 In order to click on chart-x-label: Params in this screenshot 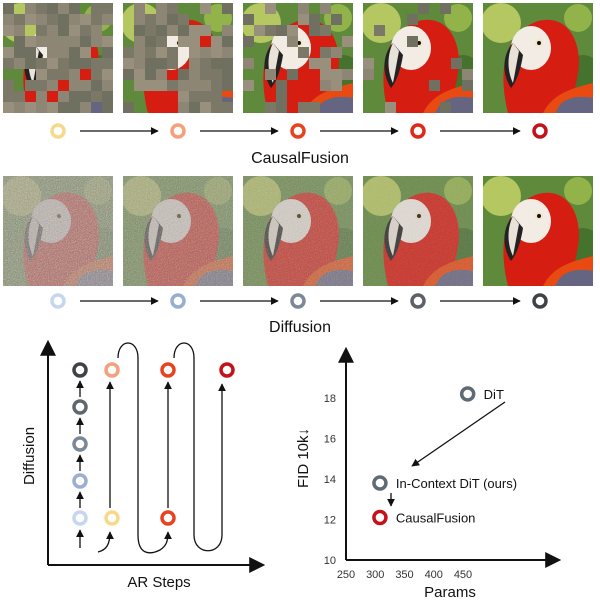, I will do `click(450, 592)`.